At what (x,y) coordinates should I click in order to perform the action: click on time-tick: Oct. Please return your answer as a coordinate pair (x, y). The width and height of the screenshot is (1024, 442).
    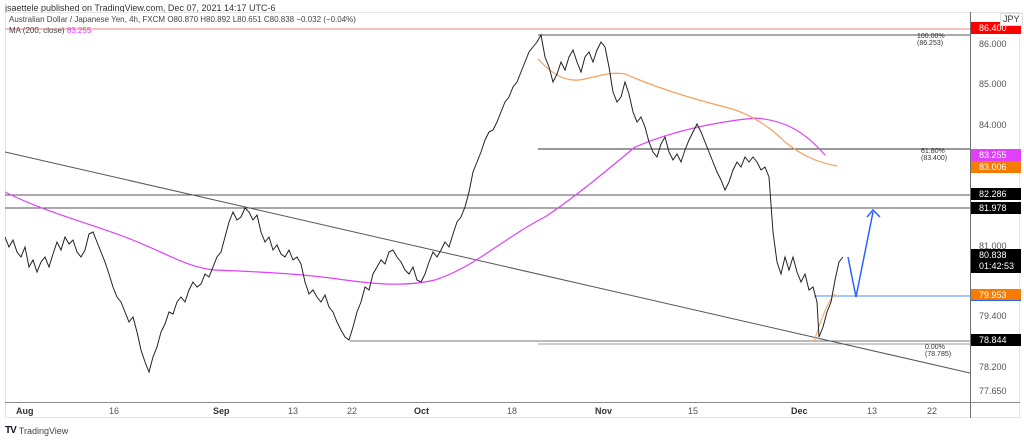
    Looking at the image, I should click on (422, 411).